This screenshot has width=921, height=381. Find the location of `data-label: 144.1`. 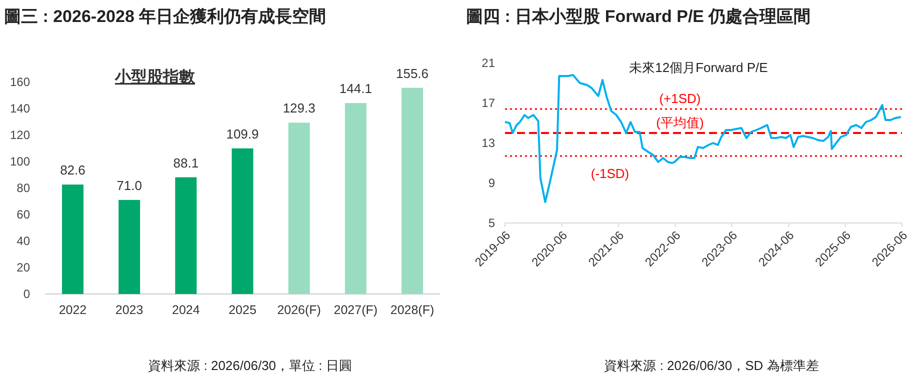

data-label: 144.1 is located at coordinates (355, 88).